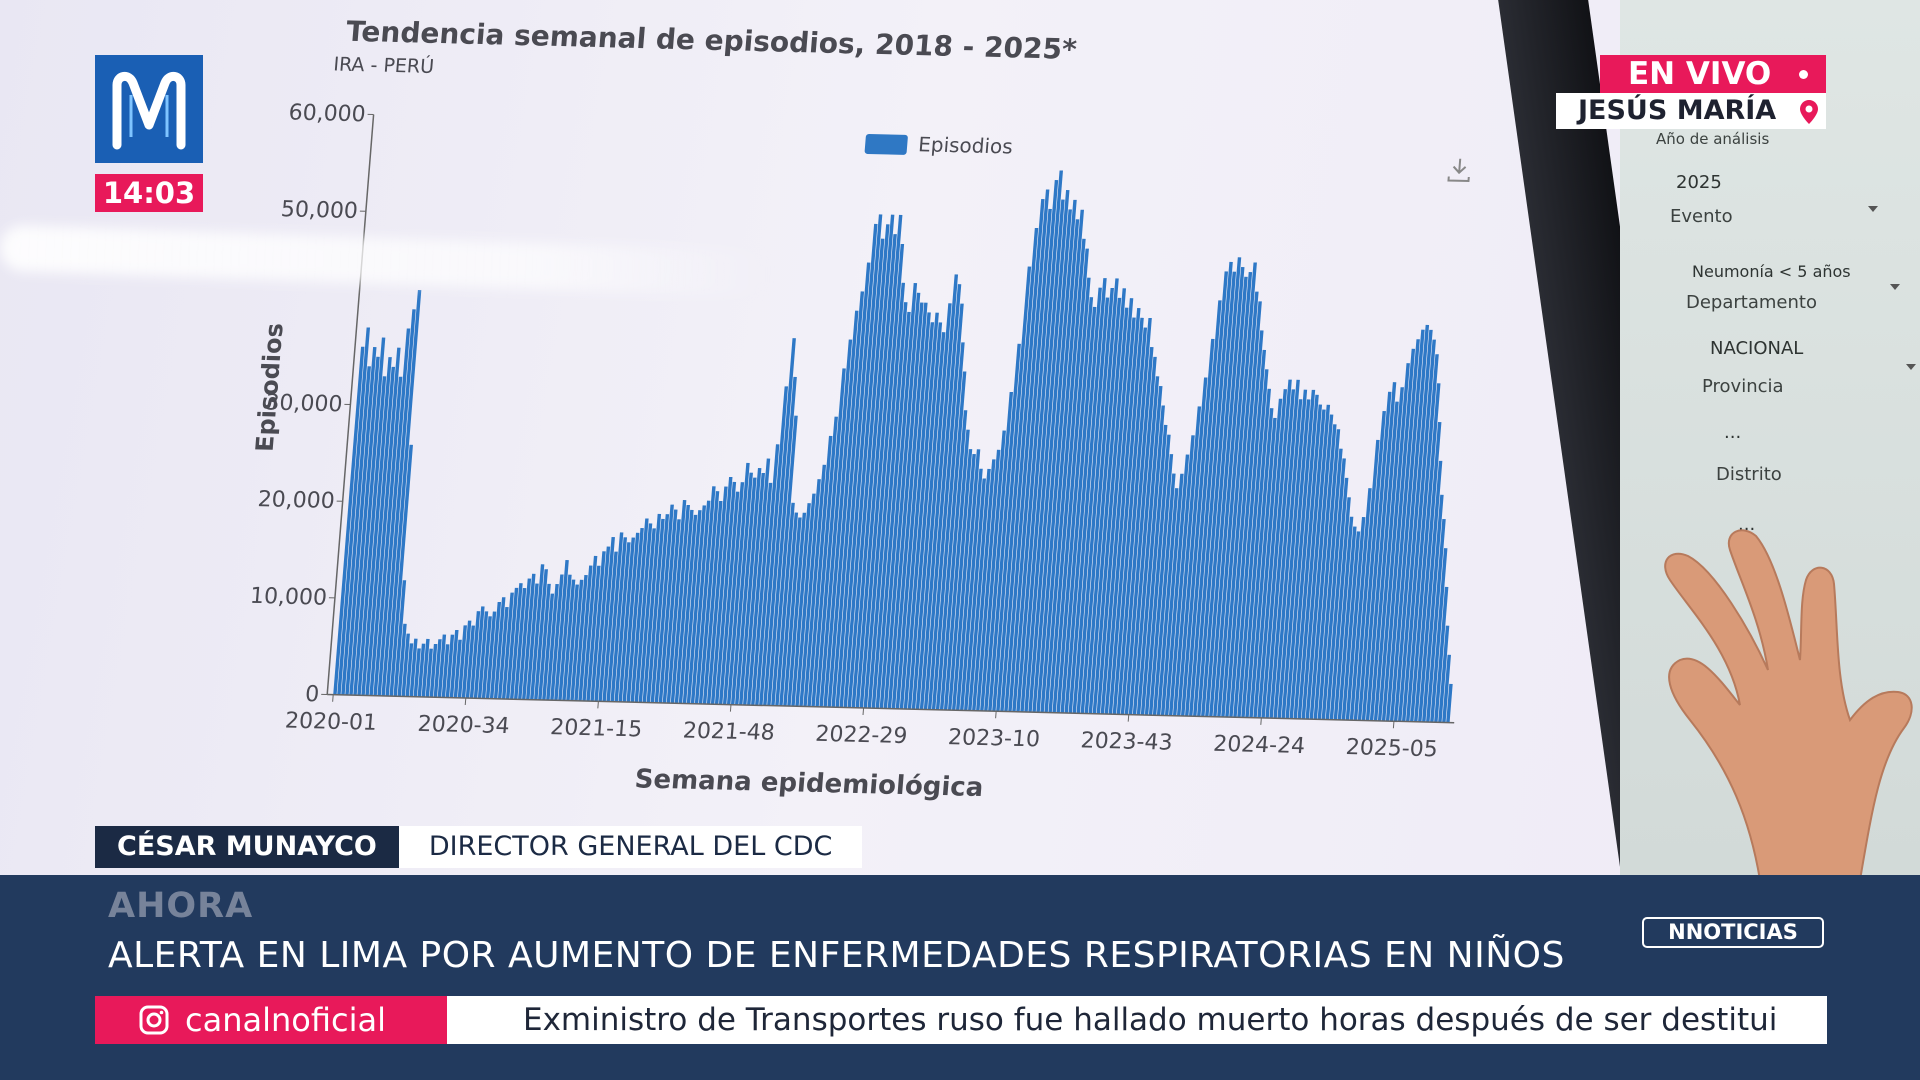 The width and height of the screenshot is (1920, 1080). Describe the element at coordinates (886, 144) in the screenshot. I see `legend-swatch` at that location.